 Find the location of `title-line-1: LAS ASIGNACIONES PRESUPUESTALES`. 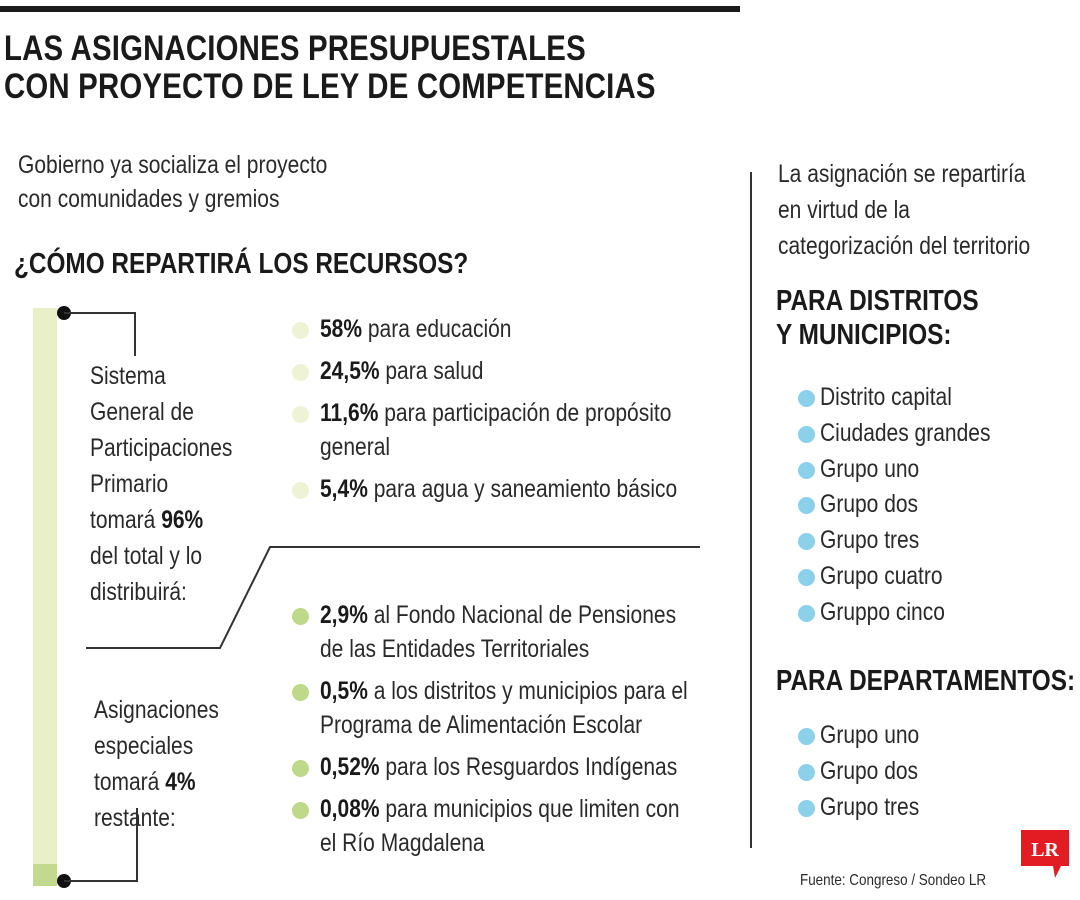

title-line-1: LAS ASIGNACIONES PRESUPUESTALES is located at coordinates (295, 48).